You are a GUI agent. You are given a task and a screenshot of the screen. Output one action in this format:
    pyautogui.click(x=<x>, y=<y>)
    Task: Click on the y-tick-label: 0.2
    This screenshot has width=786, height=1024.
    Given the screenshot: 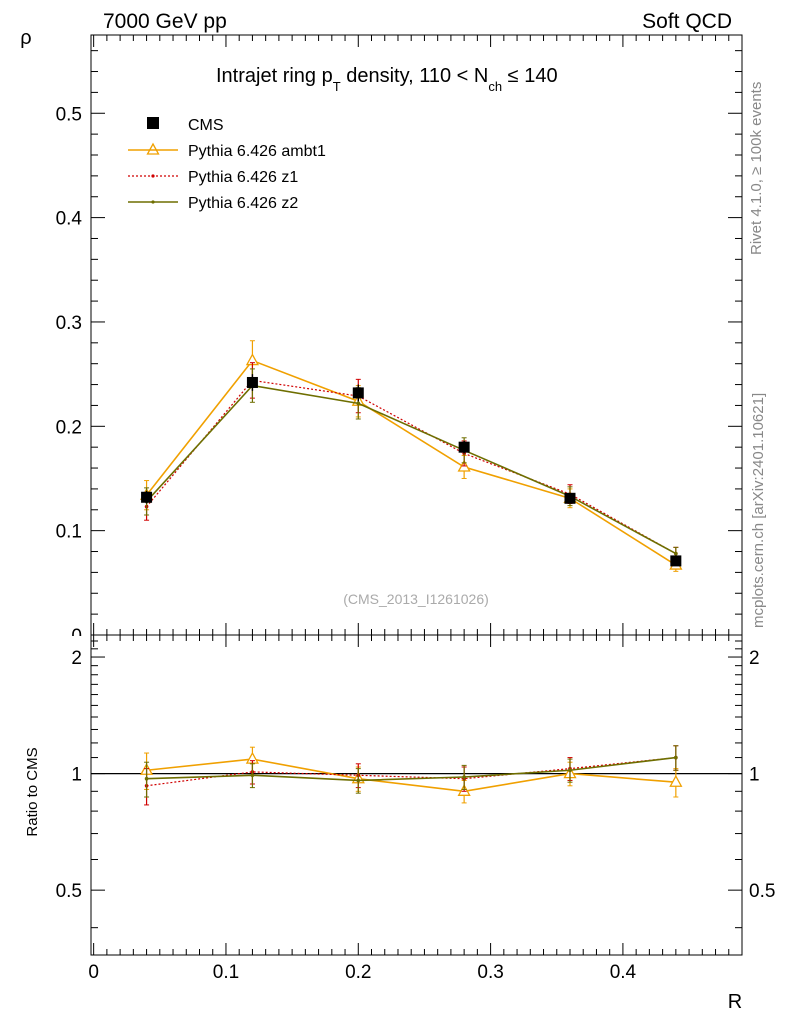 What is the action you would take?
    pyautogui.click(x=69, y=427)
    